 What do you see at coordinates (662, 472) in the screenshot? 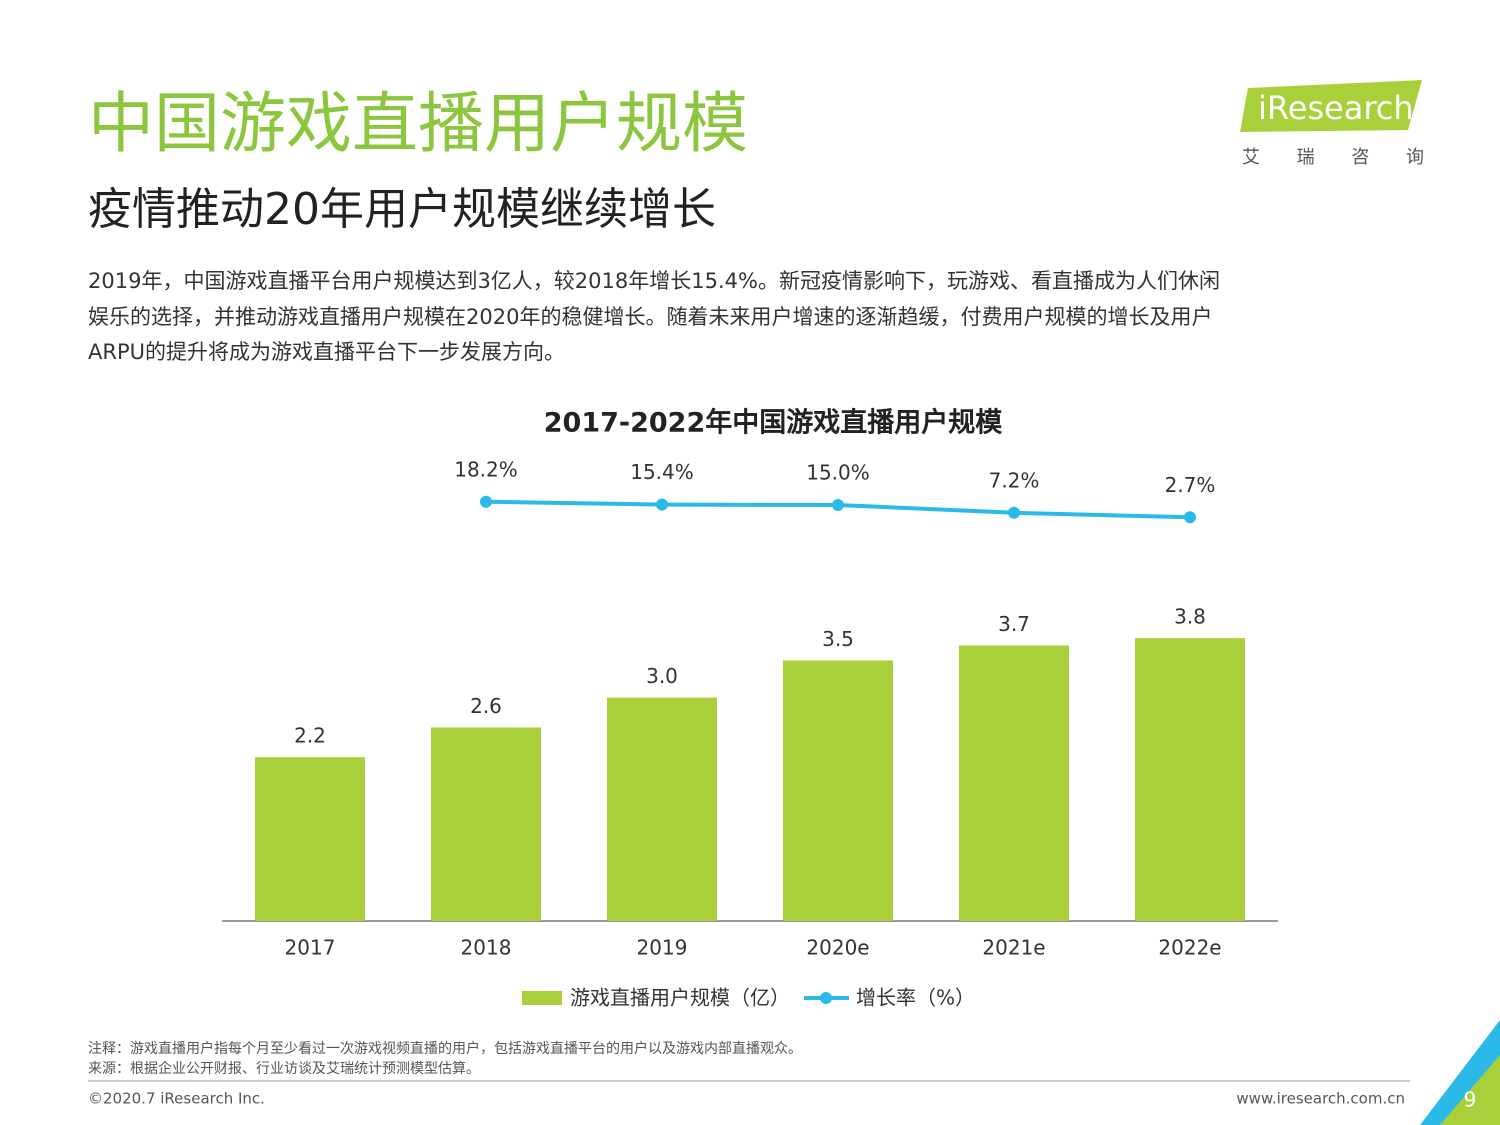
I see `value-label: 15.4%` at bounding box center [662, 472].